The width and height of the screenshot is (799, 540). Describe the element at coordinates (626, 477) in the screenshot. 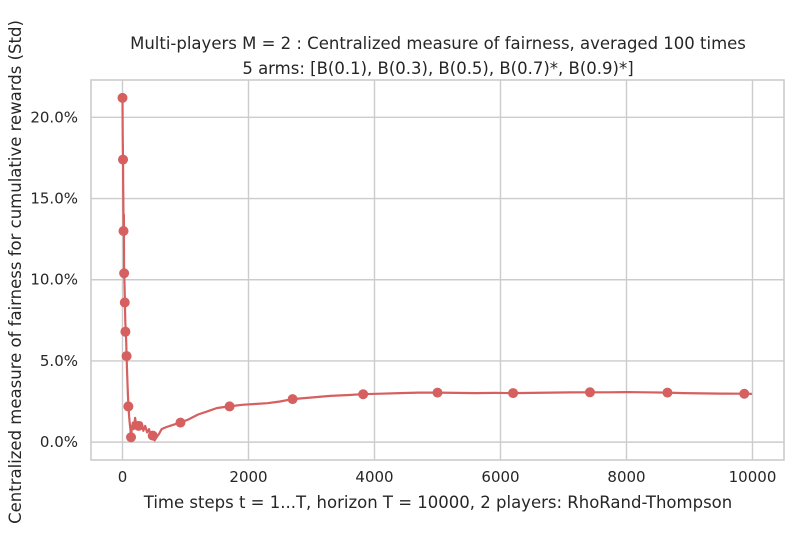

I see `x-tick-label: 8000` at that location.